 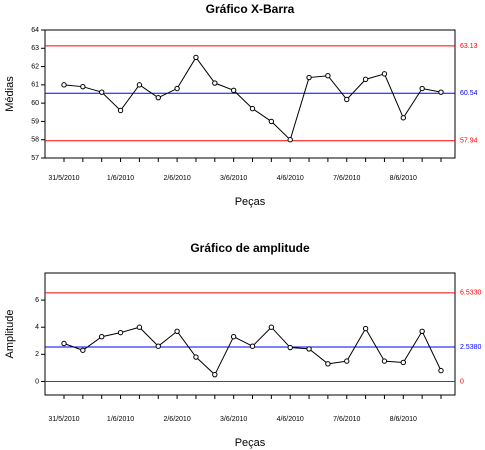 I want to click on y-axis-label: Amplitude, so click(x=10, y=334).